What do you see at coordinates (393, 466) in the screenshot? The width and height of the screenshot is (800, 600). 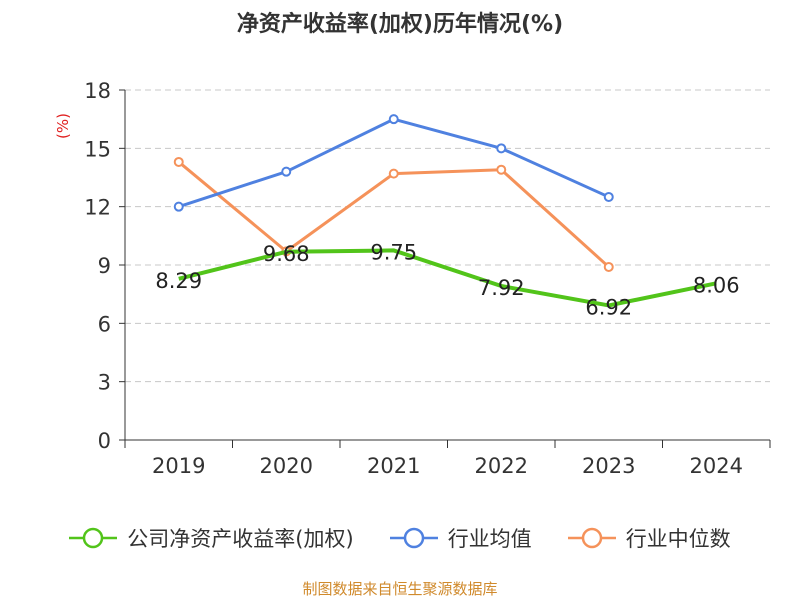 I see `x-tick-label: 2021` at bounding box center [393, 466].